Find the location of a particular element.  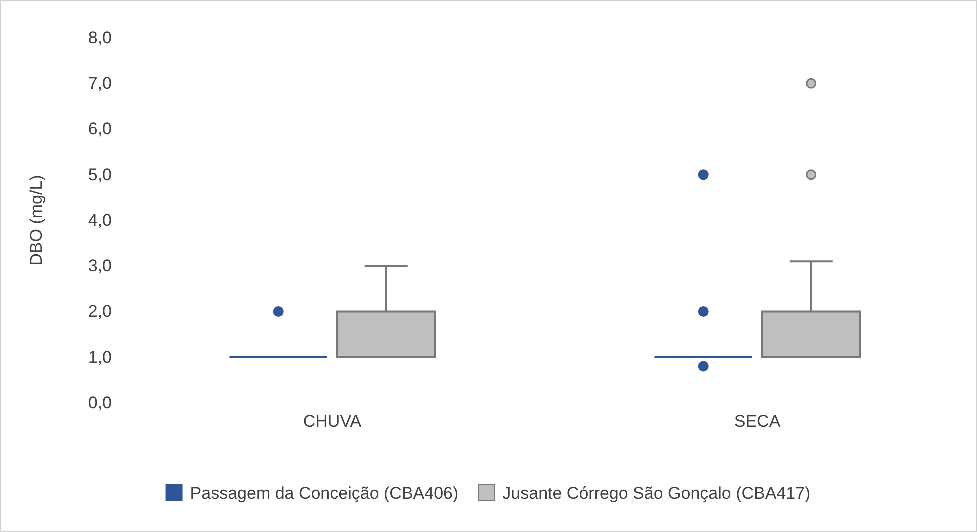

y-axis-title: DBO (mg/L) is located at coordinates (36, 220).